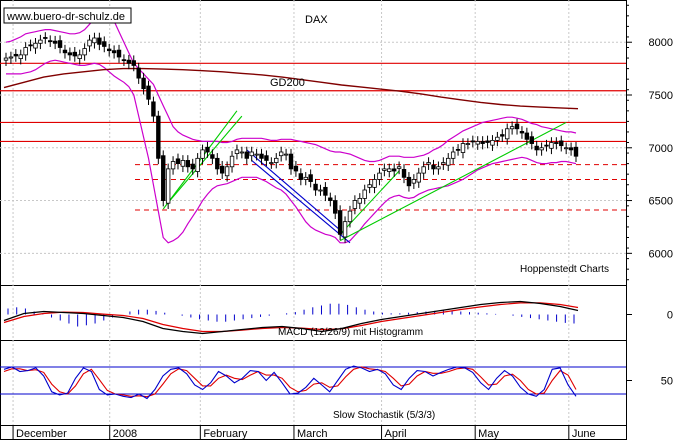  Describe the element at coordinates (316, 20) in the screenshot. I see `chart-title: DAX` at that location.